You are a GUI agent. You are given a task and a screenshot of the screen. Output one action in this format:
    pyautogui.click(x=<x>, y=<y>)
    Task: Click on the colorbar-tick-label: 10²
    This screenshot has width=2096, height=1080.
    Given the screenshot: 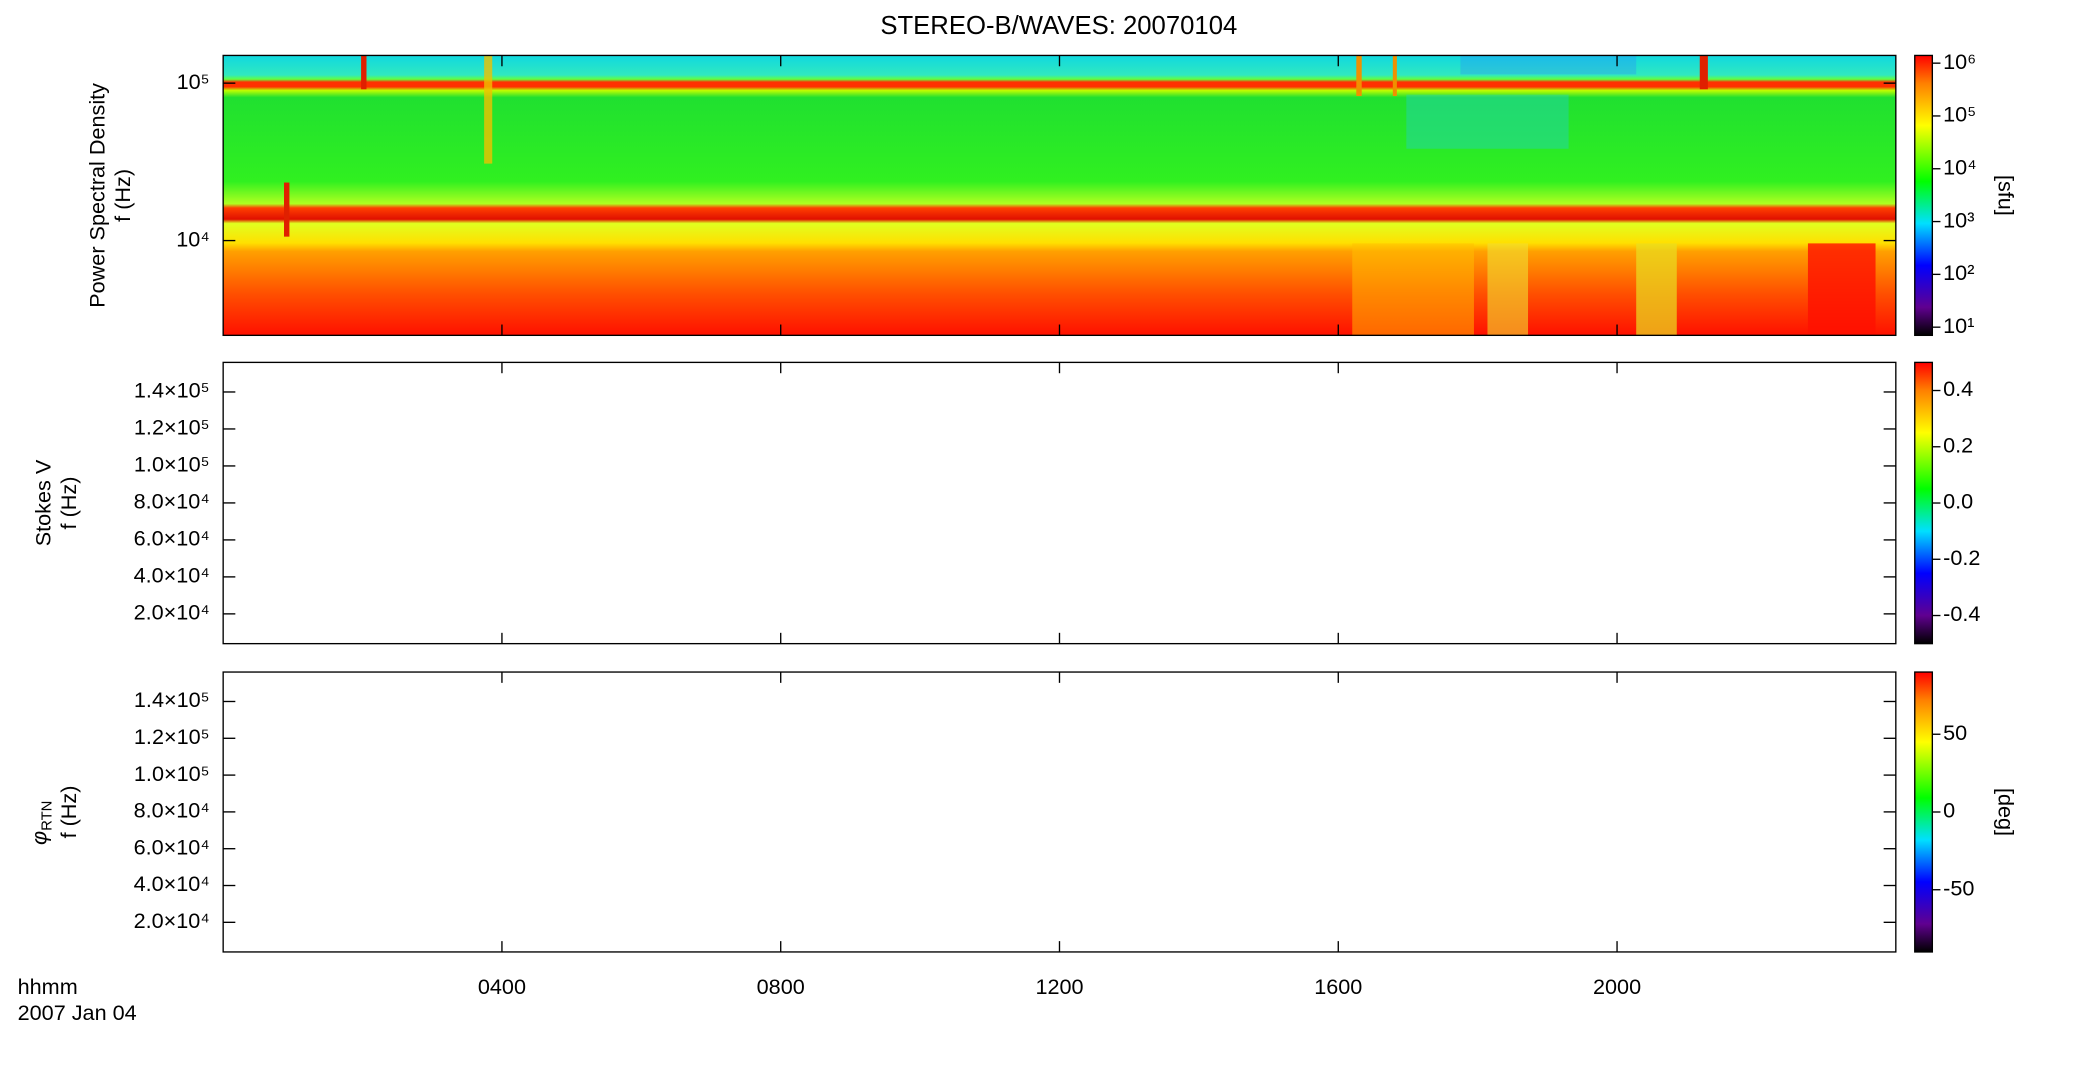 What is the action you would take?
    pyautogui.click(x=1958, y=272)
    